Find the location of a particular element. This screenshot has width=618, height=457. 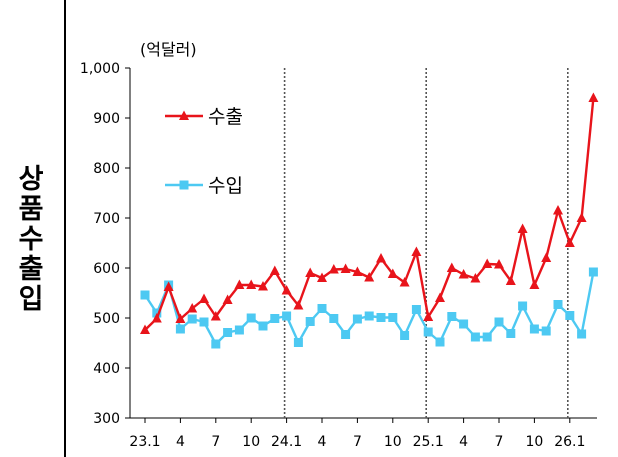

legend-label: 수출 is located at coordinates (225, 117).